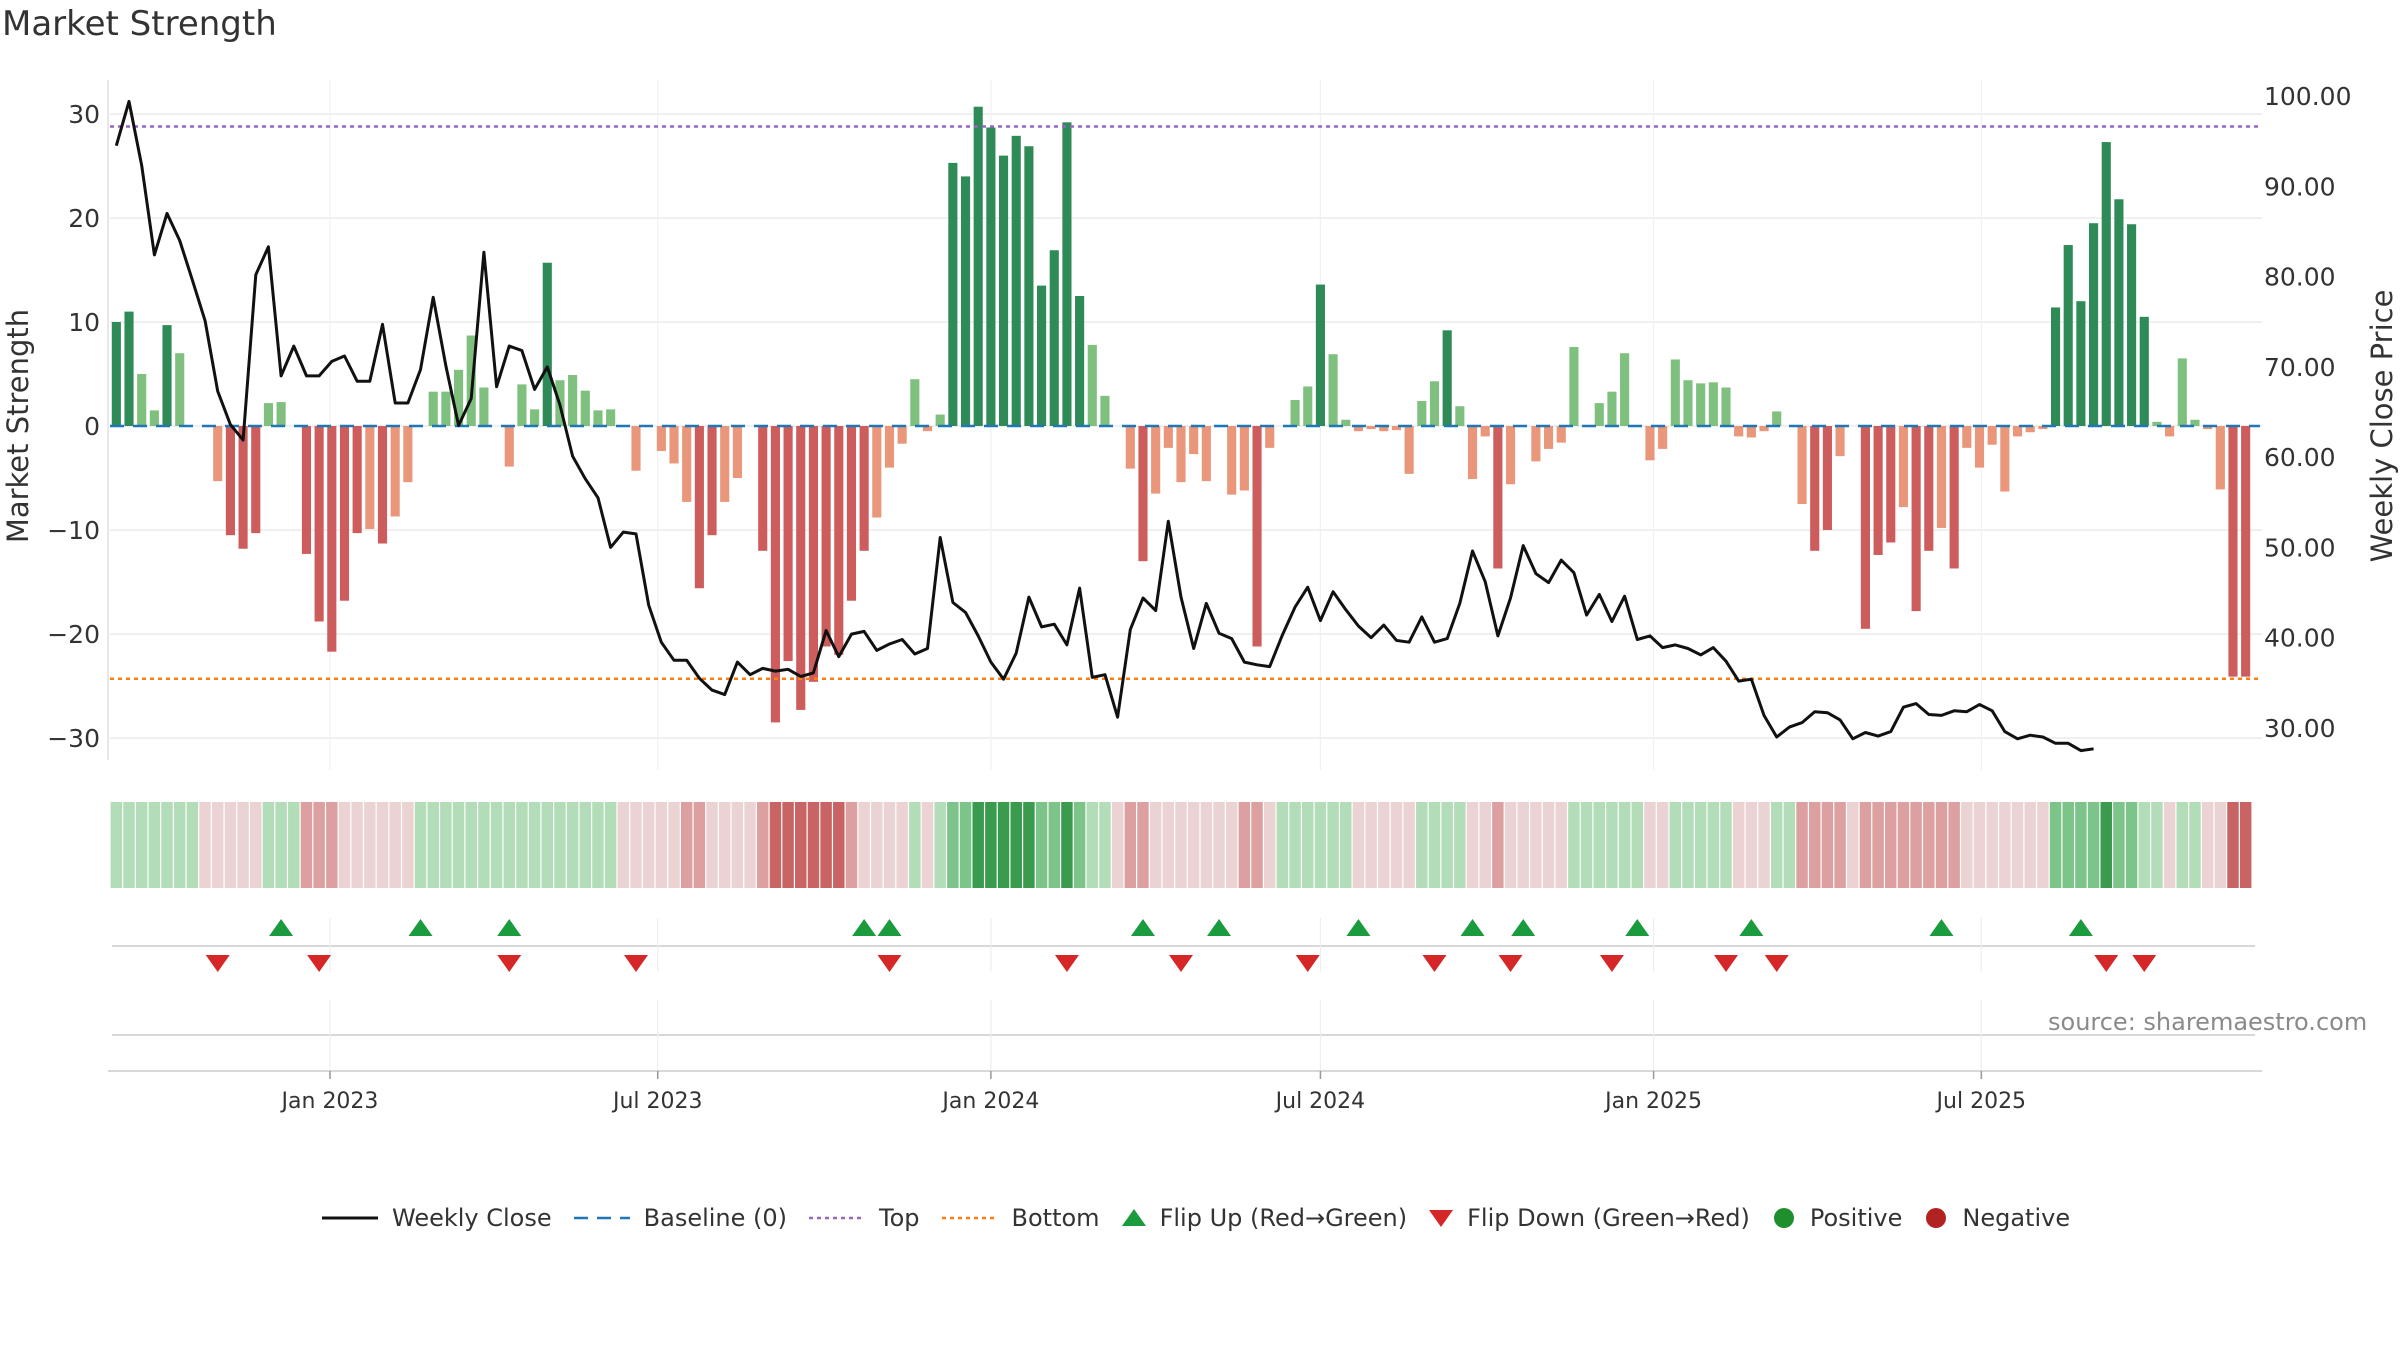  I want to click on y-tick-label: −30, so click(73, 738).